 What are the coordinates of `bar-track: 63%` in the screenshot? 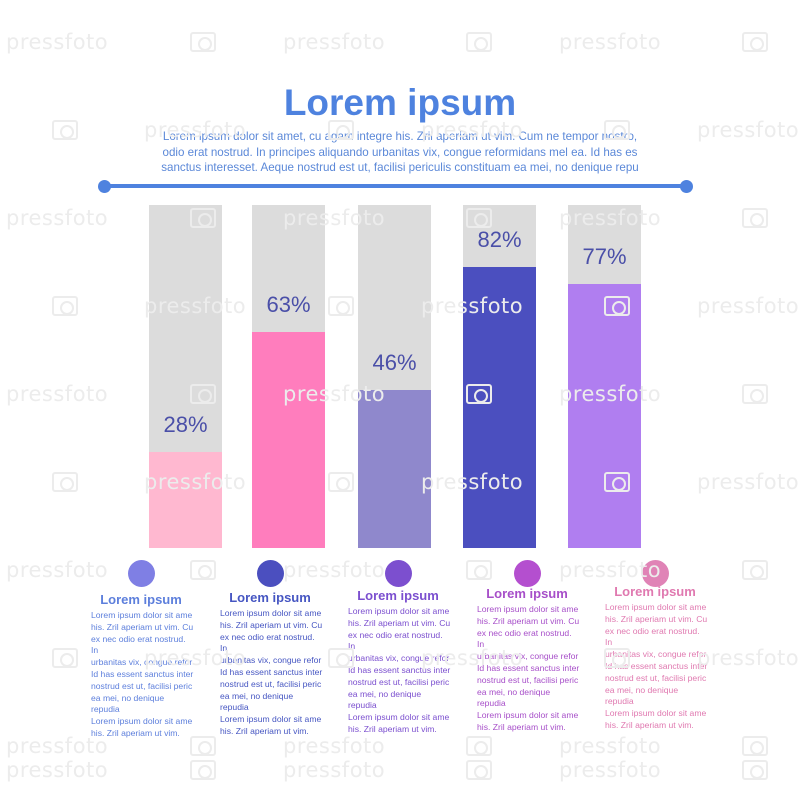 It's located at (288, 376).